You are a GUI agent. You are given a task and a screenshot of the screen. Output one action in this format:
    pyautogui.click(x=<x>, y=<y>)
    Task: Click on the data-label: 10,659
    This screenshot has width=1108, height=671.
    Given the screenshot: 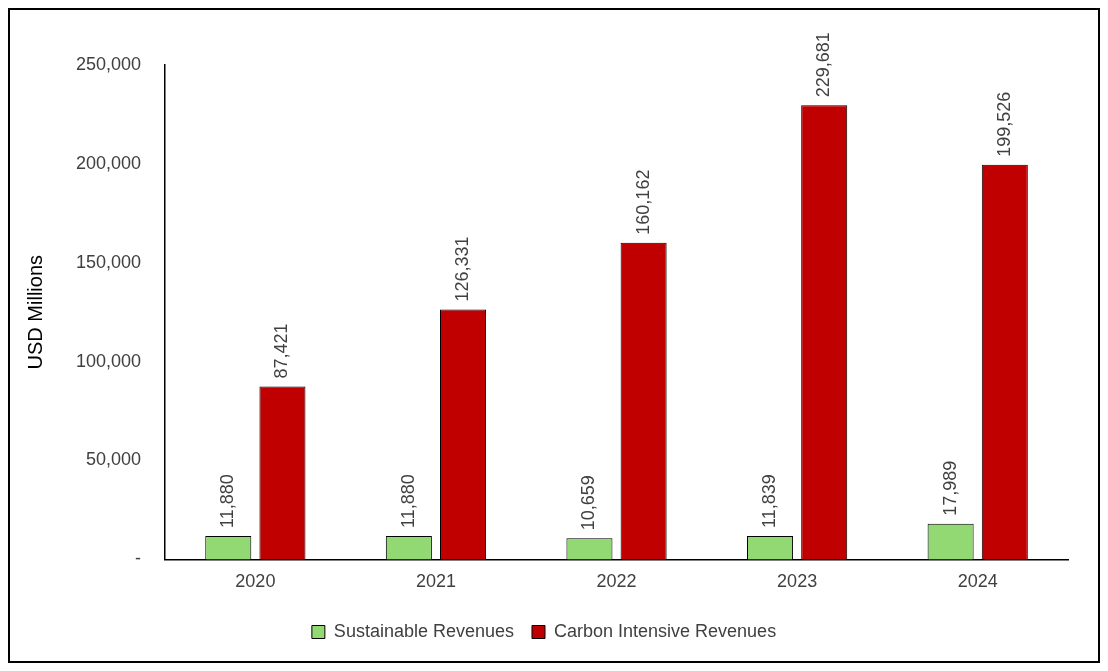 What is the action you would take?
    pyautogui.click(x=588, y=503)
    